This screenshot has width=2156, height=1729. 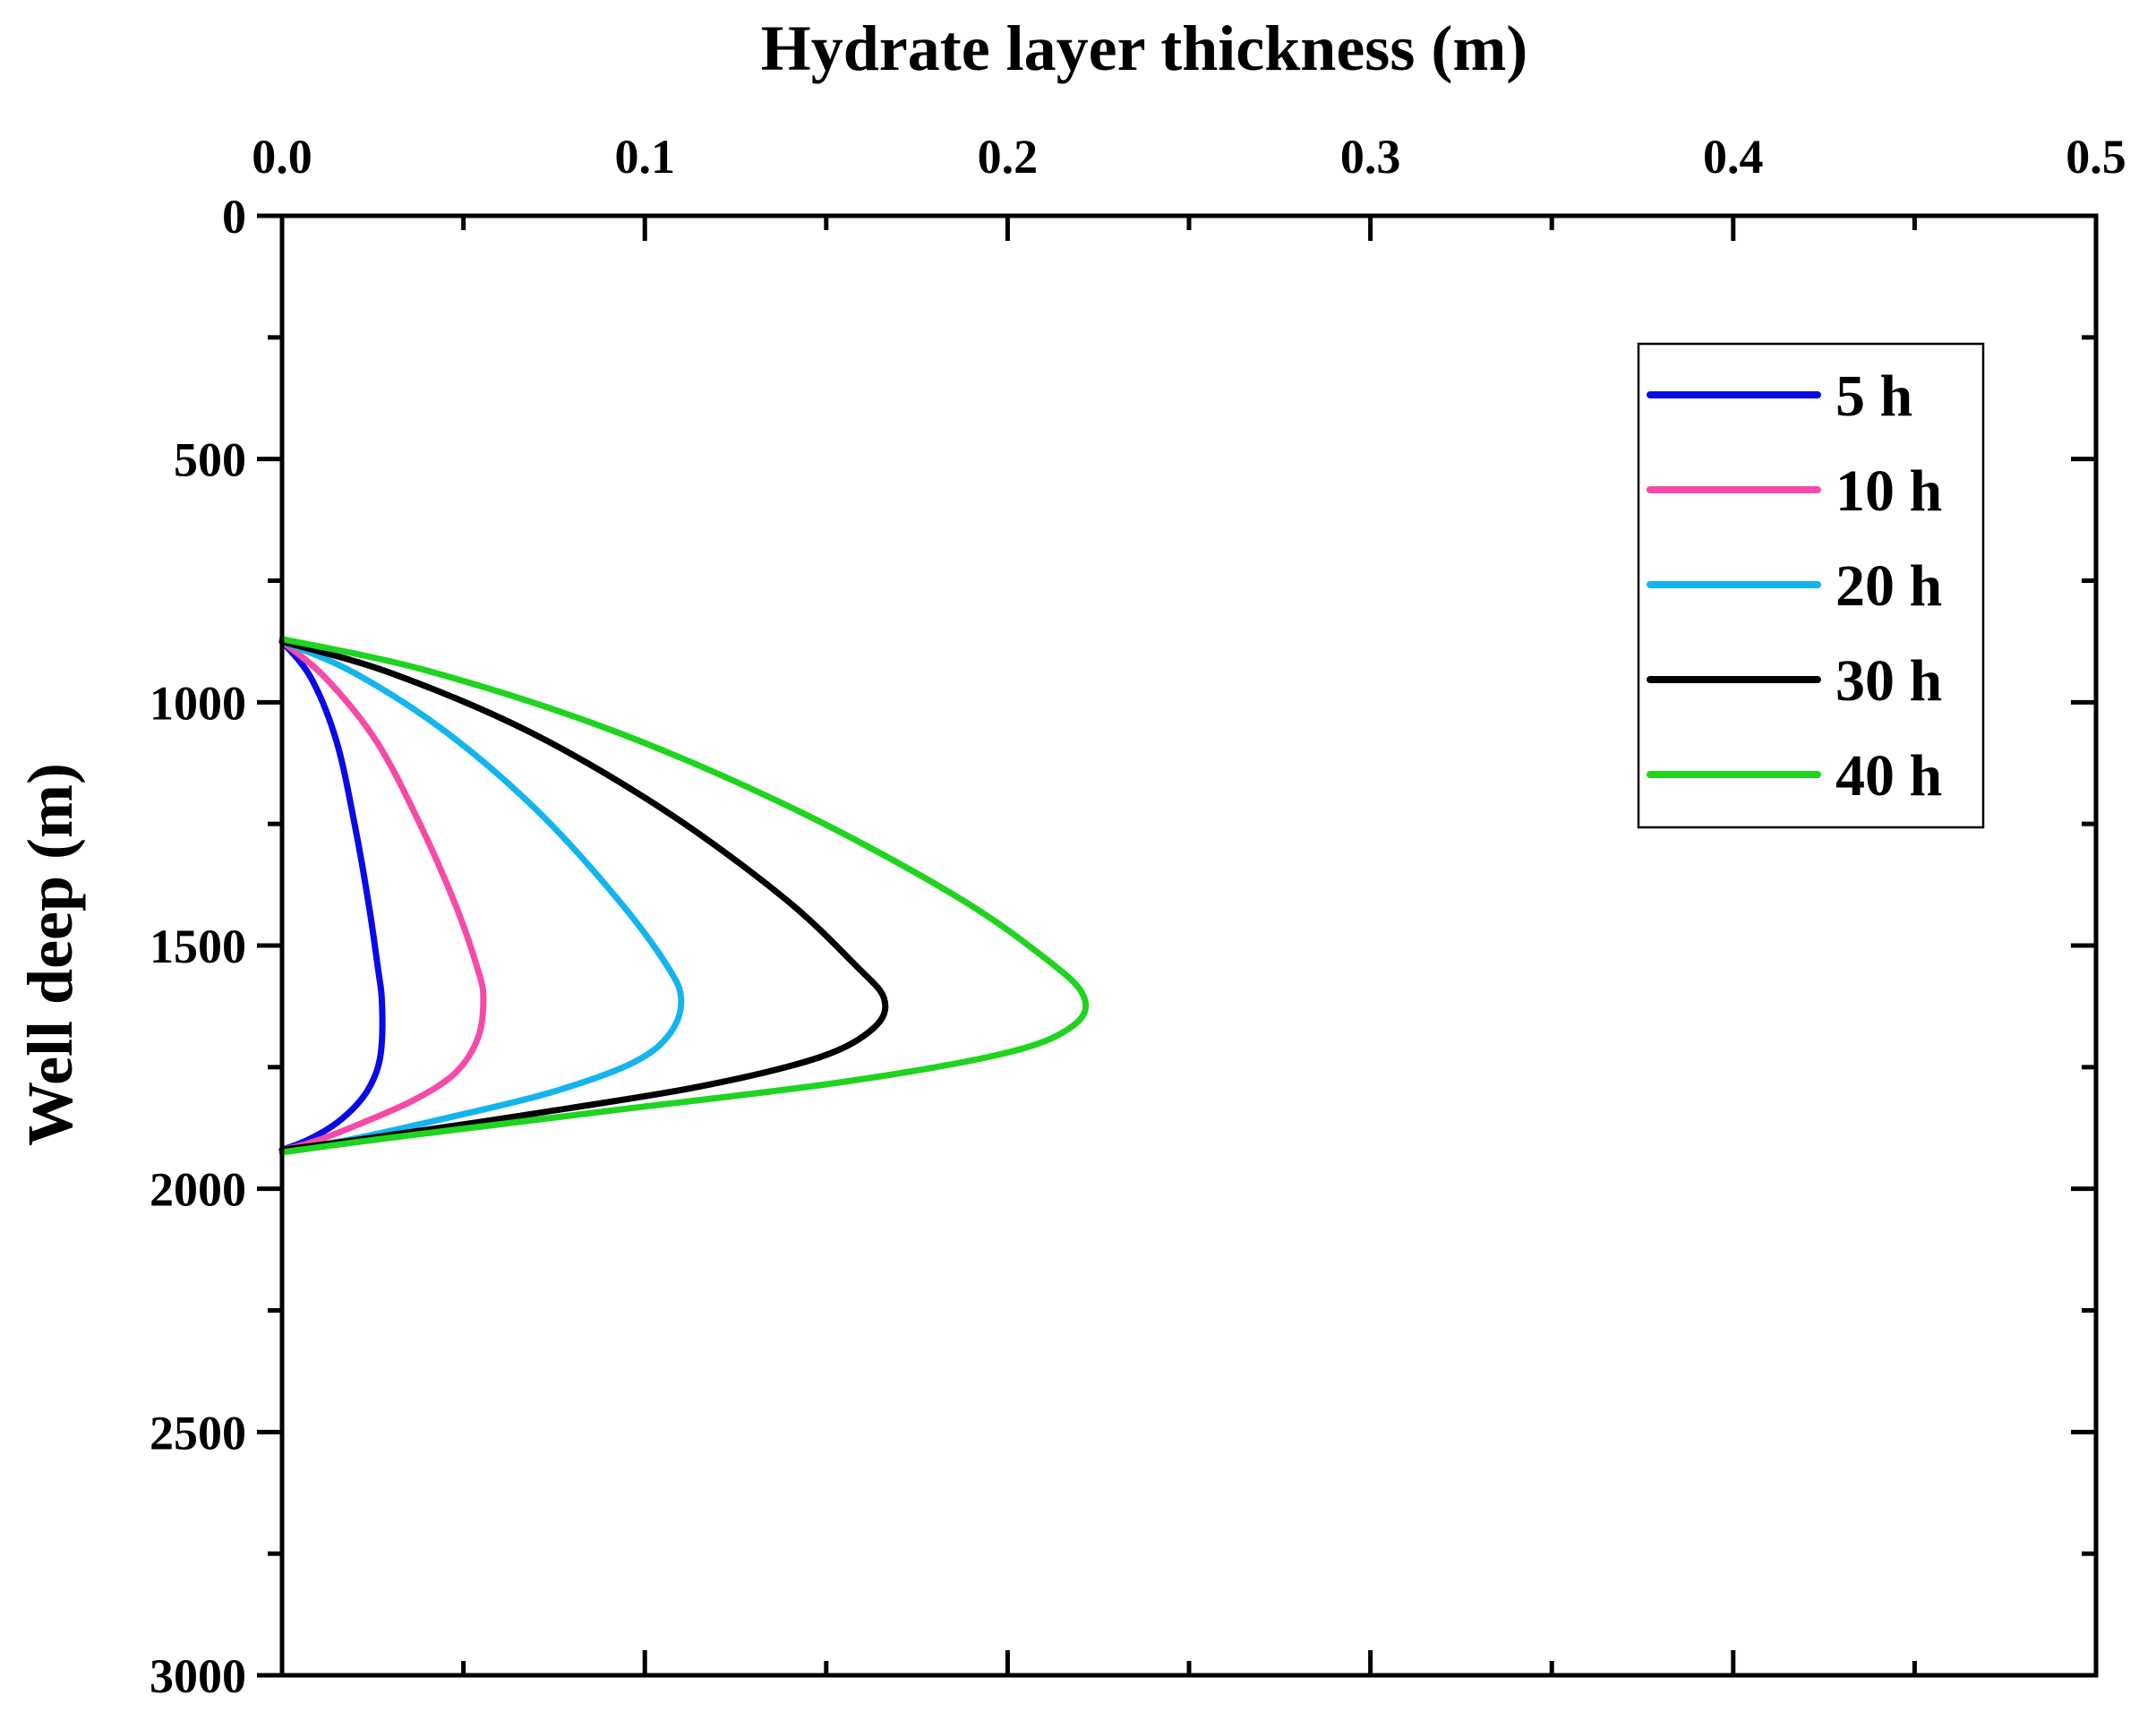 What do you see at coordinates (1733, 157) in the screenshot?
I see `x-tick-label: 0.4` at bounding box center [1733, 157].